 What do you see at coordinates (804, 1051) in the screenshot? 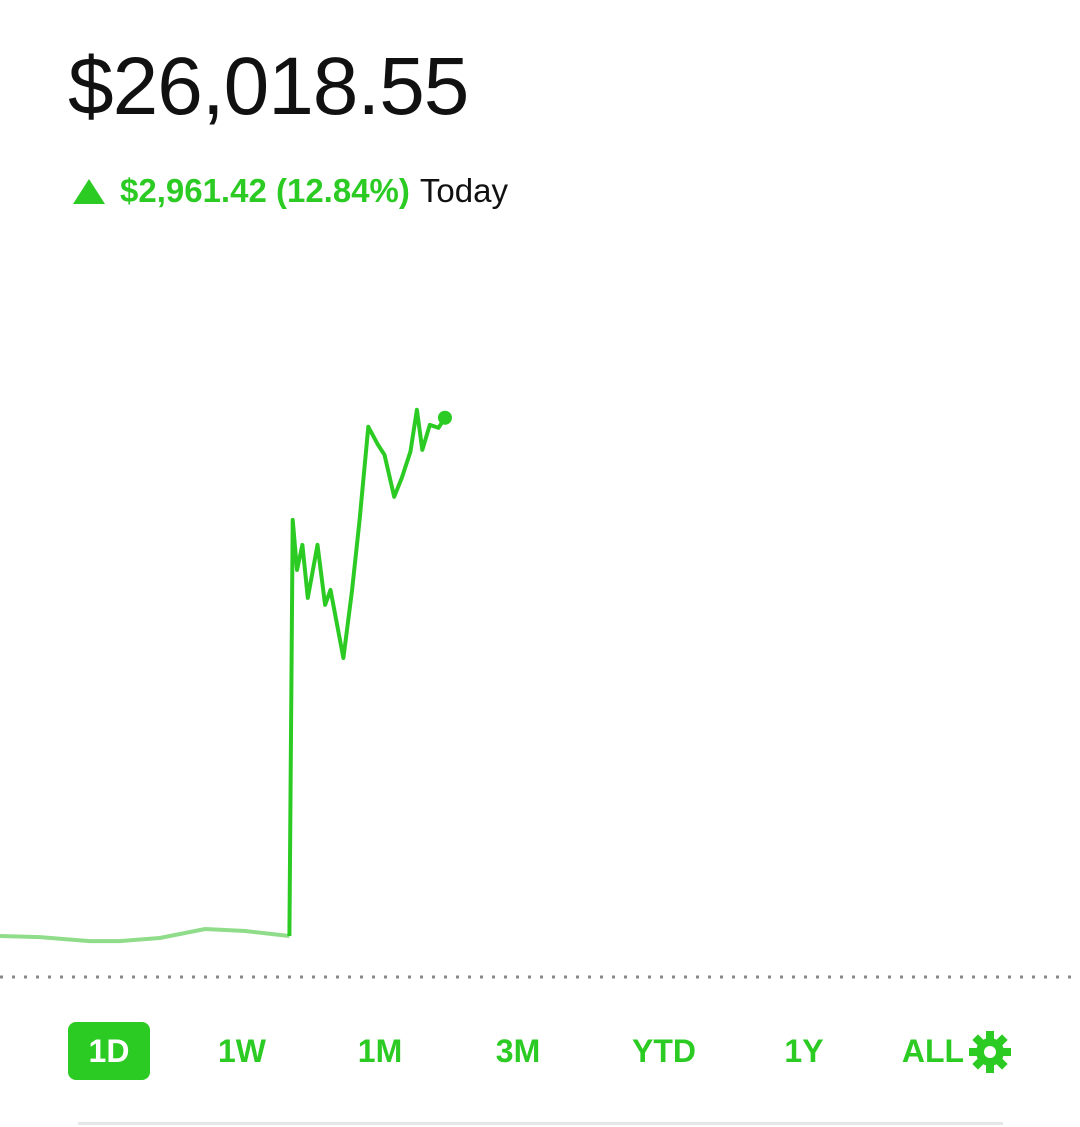
I see `range-button: 1Y` at bounding box center [804, 1051].